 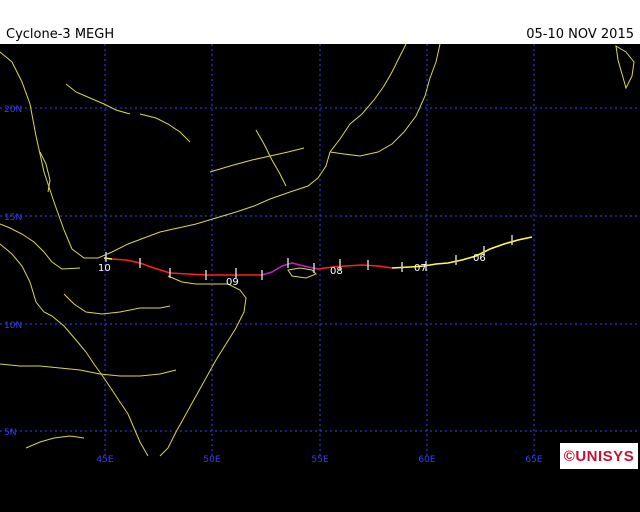 What do you see at coordinates (13, 271) in the screenshot?
I see `lat-labels: 20N 15N 10N 5N` at bounding box center [13, 271].